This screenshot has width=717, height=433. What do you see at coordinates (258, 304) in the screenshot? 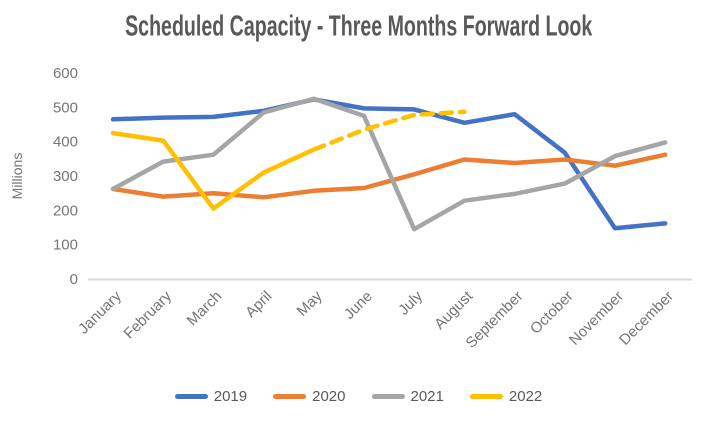
I see `x-tick-label: April` at bounding box center [258, 304].